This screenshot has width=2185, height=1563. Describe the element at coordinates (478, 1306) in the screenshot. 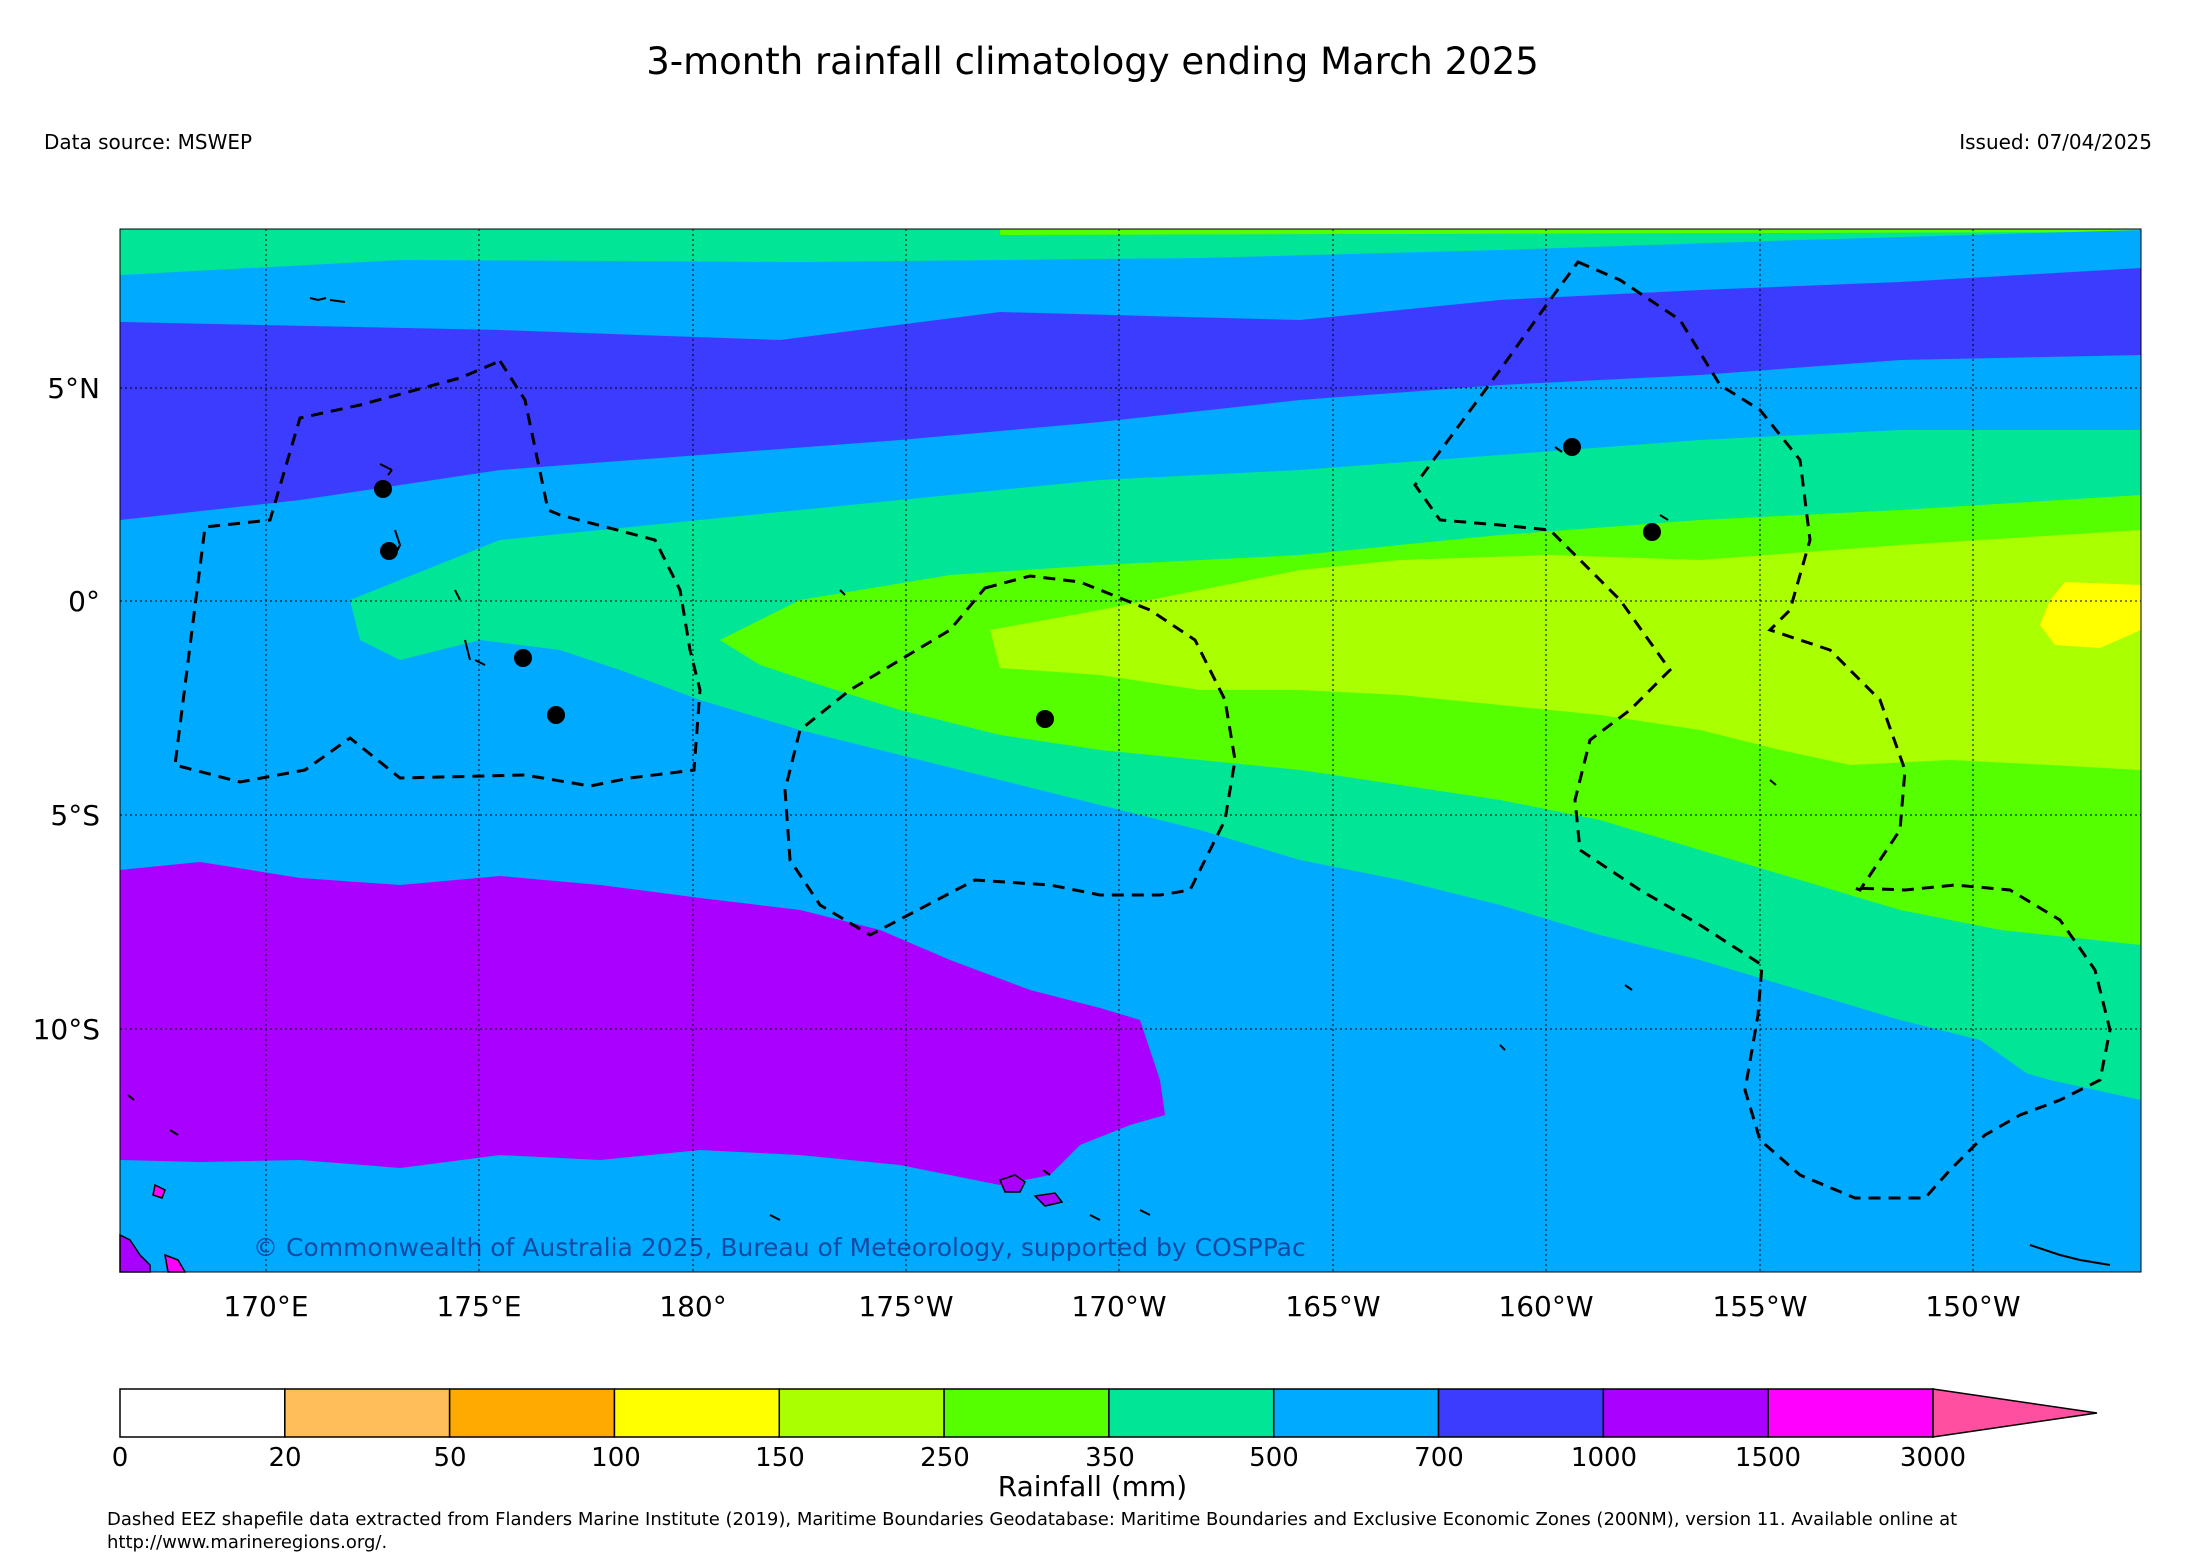

I see `lon-tick-label: 175°E` at that location.